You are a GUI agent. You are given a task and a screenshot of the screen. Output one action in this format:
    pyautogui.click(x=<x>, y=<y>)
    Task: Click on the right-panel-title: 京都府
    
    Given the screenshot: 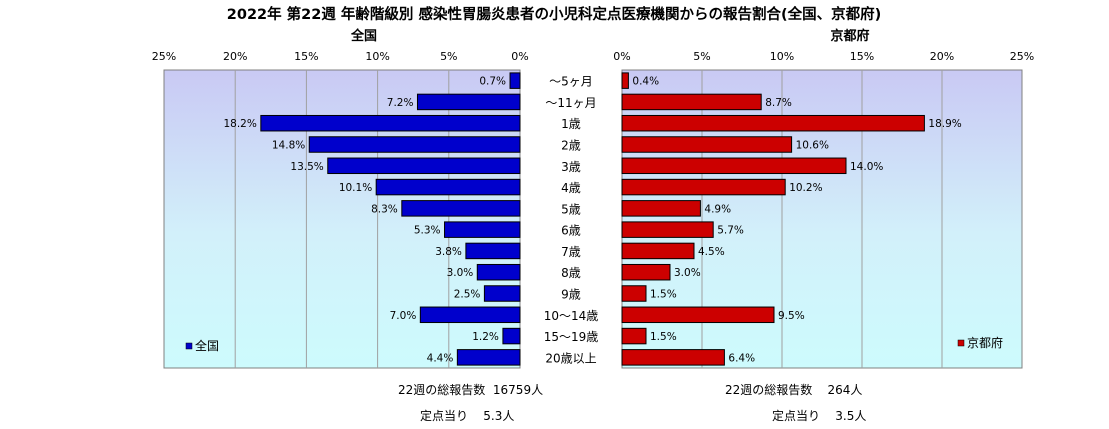 What is the action you would take?
    pyautogui.click(x=849, y=36)
    